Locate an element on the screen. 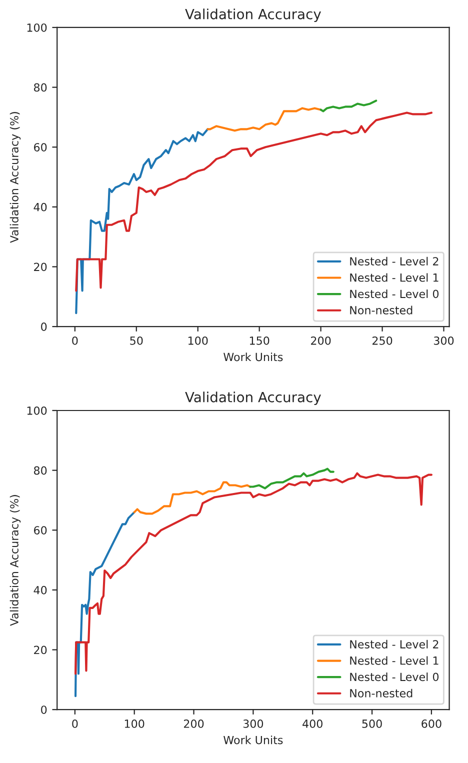 The width and height of the screenshot is (468, 763). x-tick-label: 400 is located at coordinates (312, 724).